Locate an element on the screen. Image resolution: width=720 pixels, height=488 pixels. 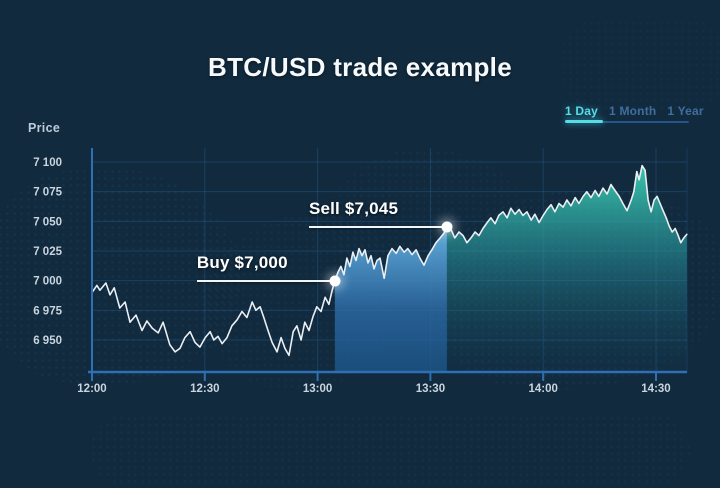
y-tick-label: 6 950 is located at coordinates (47, 341).